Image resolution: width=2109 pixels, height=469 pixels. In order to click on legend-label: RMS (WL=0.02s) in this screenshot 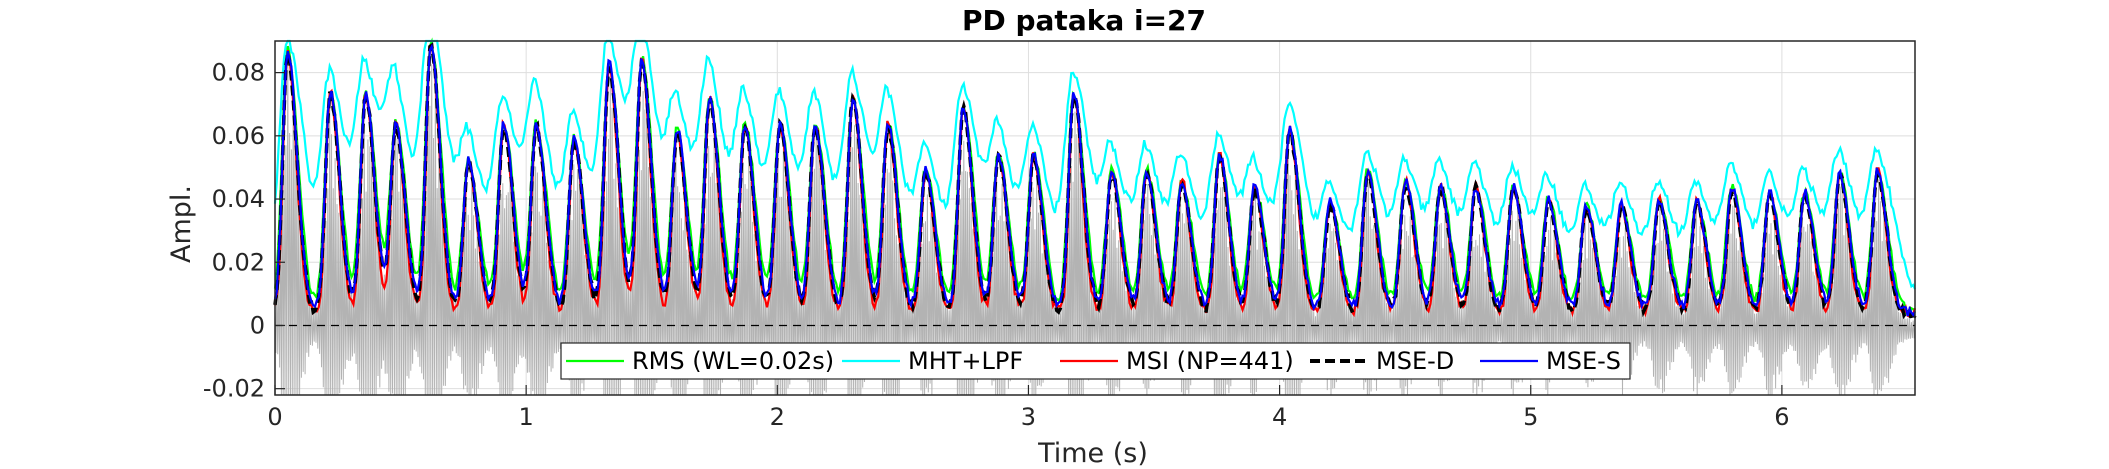, I will do `click(733, 361)`.